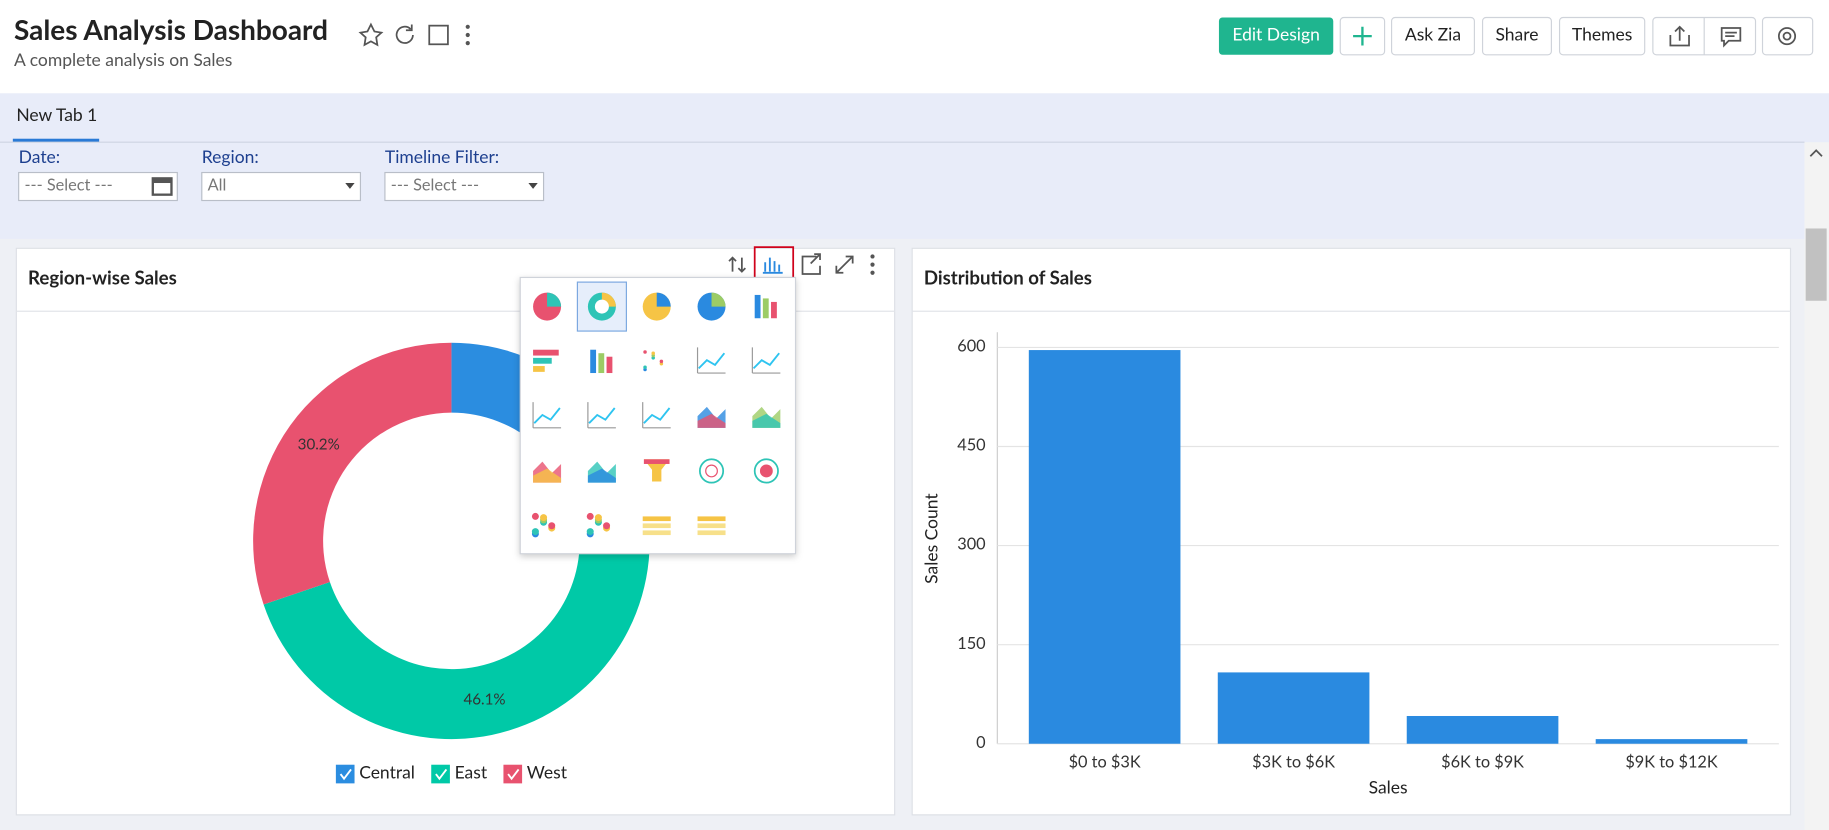 This screenshot has height=830, width=1829. What do you see at coordinates (1362, 36) in the screenshot?
I see `add-icon` at bounding box center [1362, 36].